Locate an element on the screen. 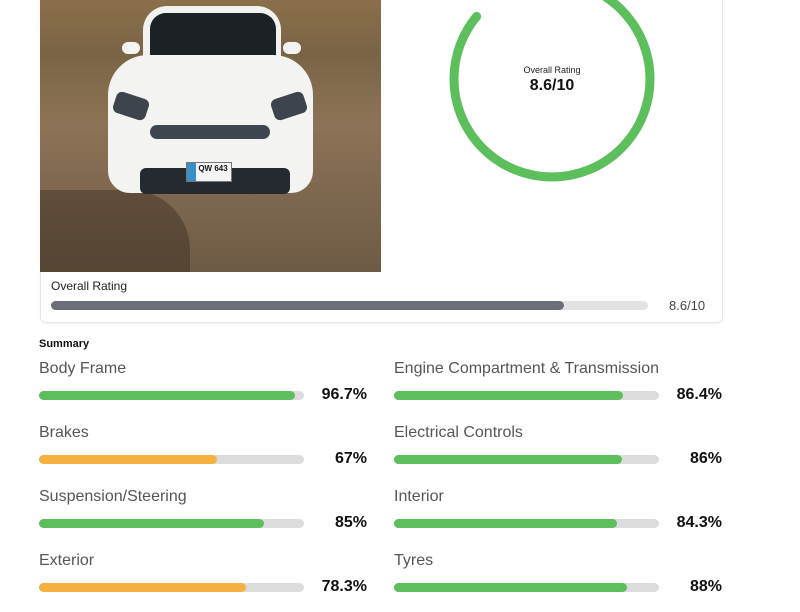  ring-value: 8.6/10 is located at coordinates (552, 85).